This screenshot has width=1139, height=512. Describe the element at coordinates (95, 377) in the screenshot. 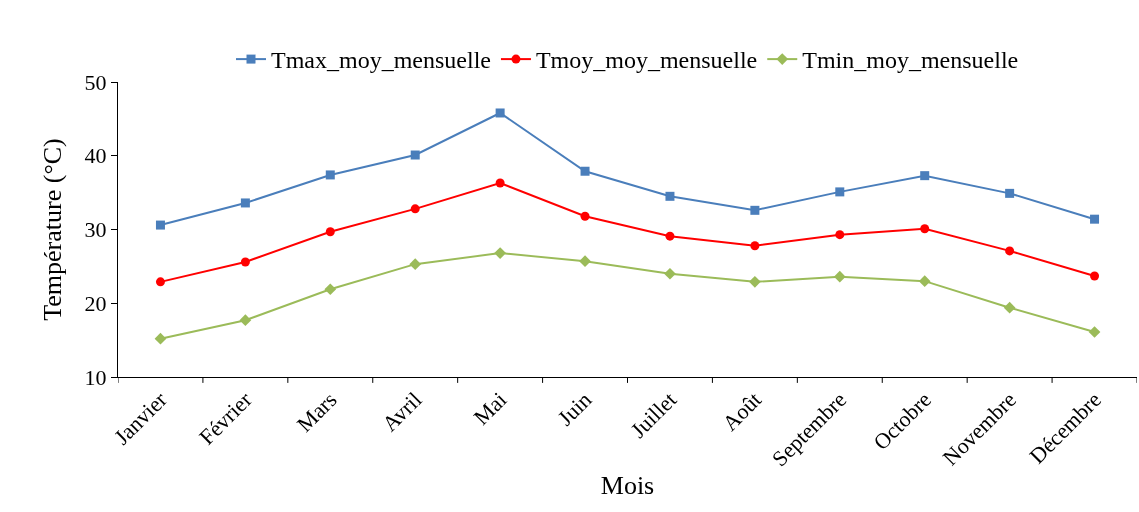

I see `y-tick-label: 10` at that location.